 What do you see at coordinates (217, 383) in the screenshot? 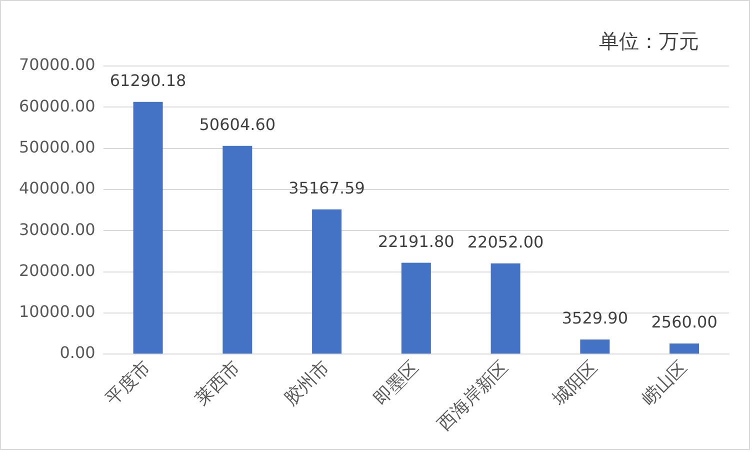
I see `x-tick-label: 莱西市` at bounding box center [217, 383].